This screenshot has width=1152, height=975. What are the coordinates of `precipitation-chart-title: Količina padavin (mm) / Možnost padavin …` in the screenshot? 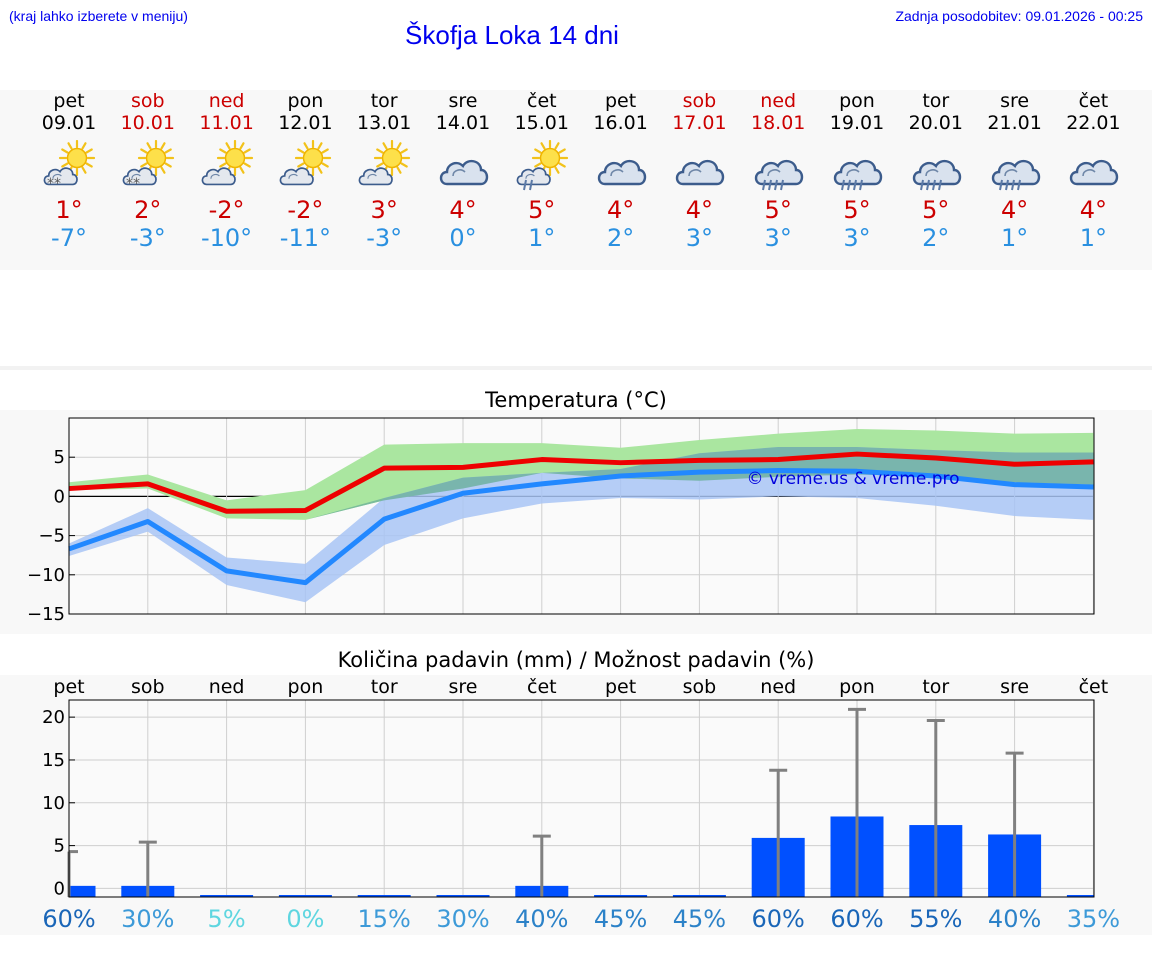 It's located at (576, 660).